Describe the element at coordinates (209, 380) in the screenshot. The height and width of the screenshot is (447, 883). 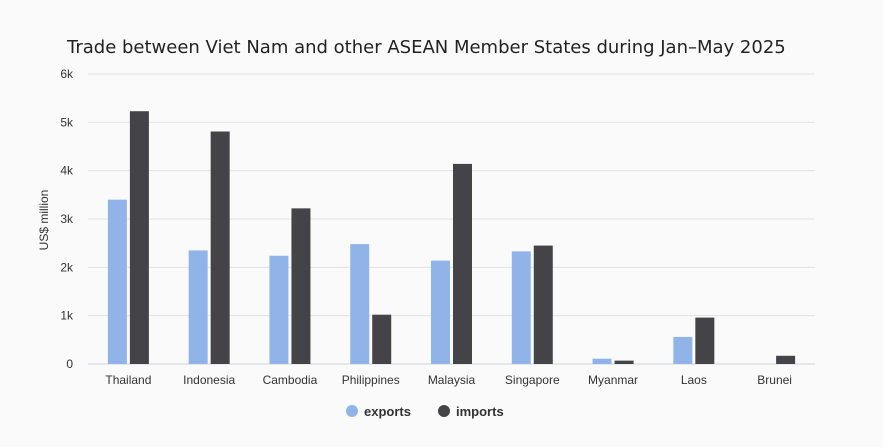
I see `x-tick-label: Indonesia` at that location.